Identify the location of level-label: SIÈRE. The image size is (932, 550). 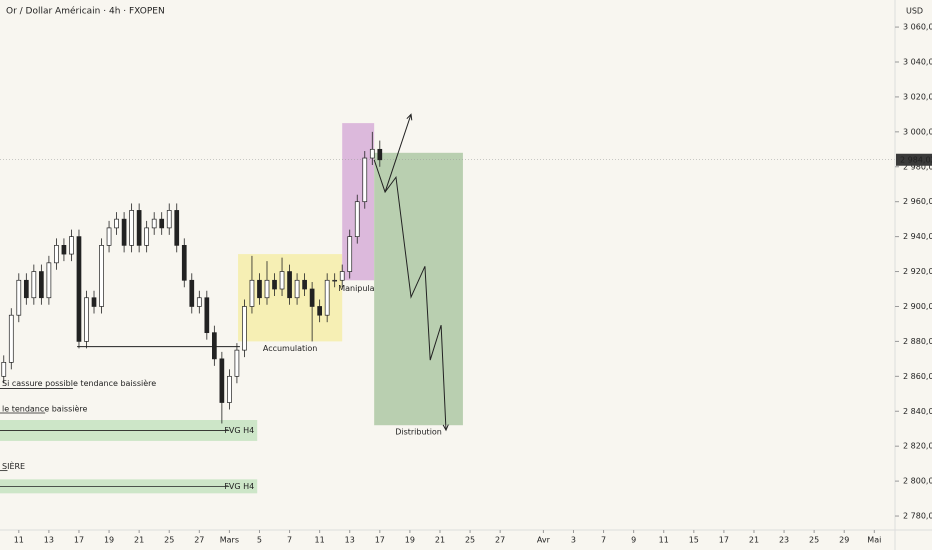
(13, 465).